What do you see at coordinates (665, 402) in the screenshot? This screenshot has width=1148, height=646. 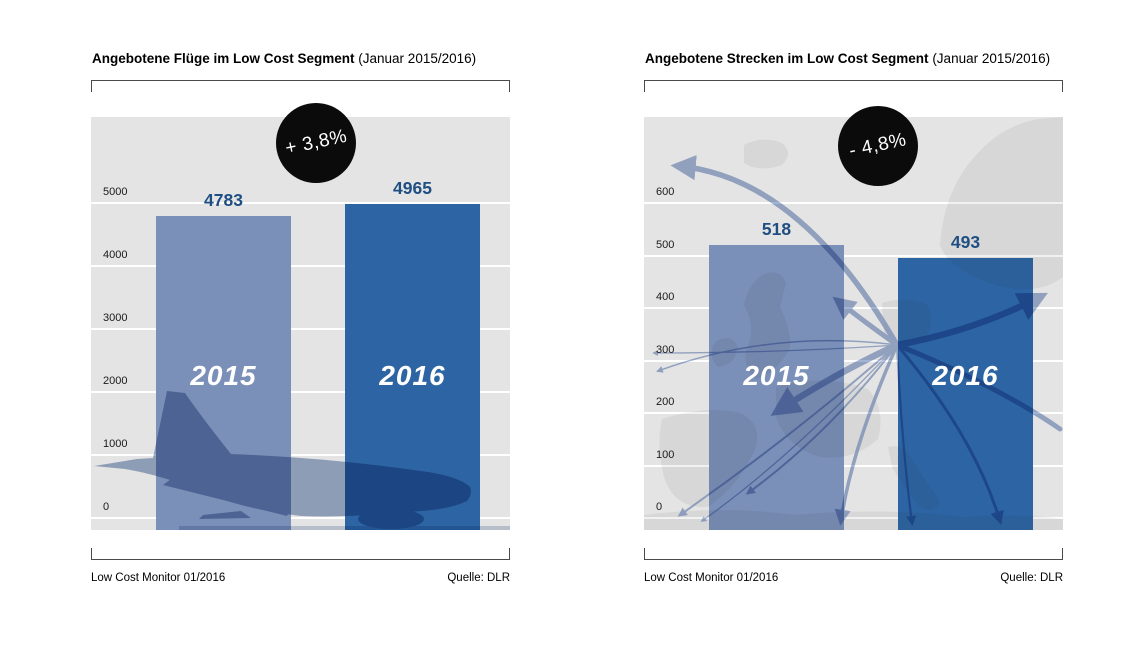 I see `y-axis-tick-label: 200` at bounding box center [665, 402].